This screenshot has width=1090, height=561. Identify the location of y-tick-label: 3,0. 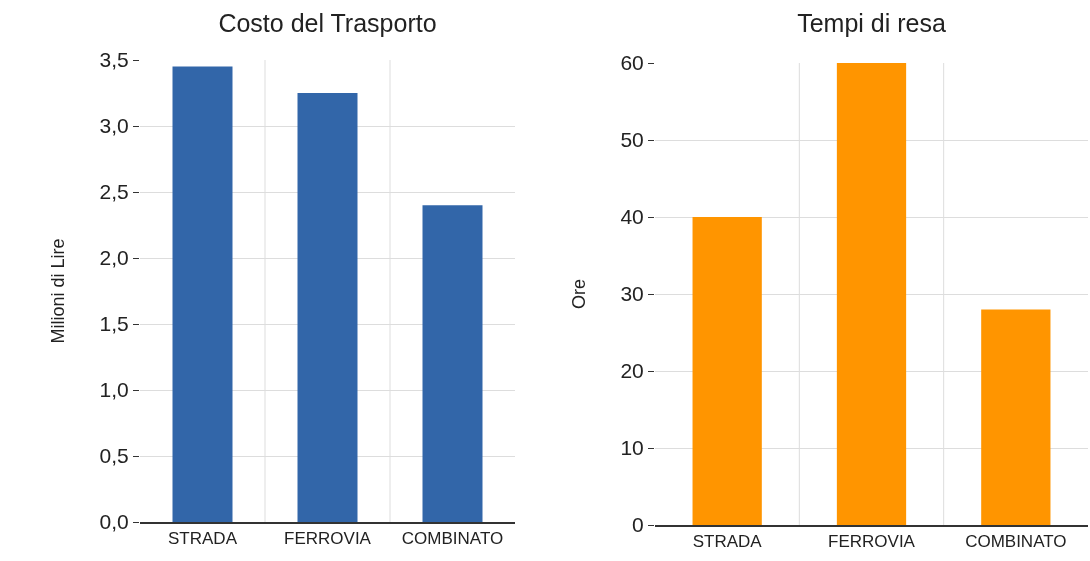
(114, 126).